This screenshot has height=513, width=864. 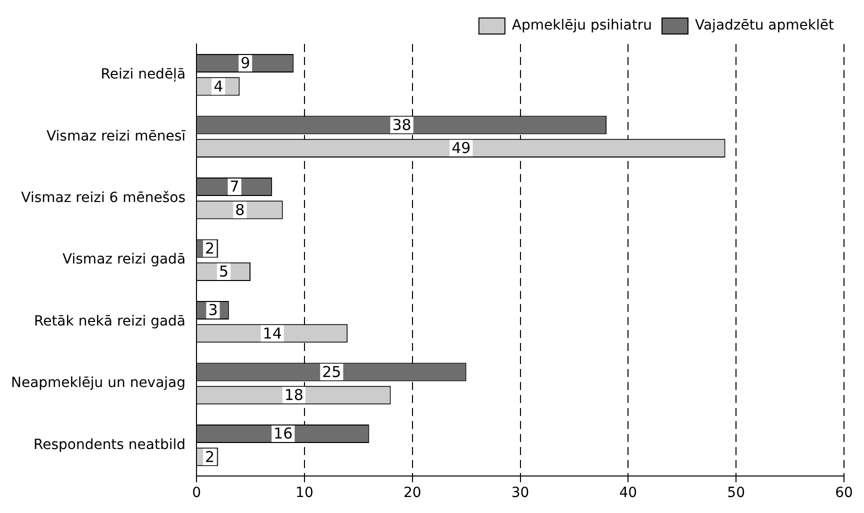 I want to click on data-label: 25, so click(x=332, y=371).